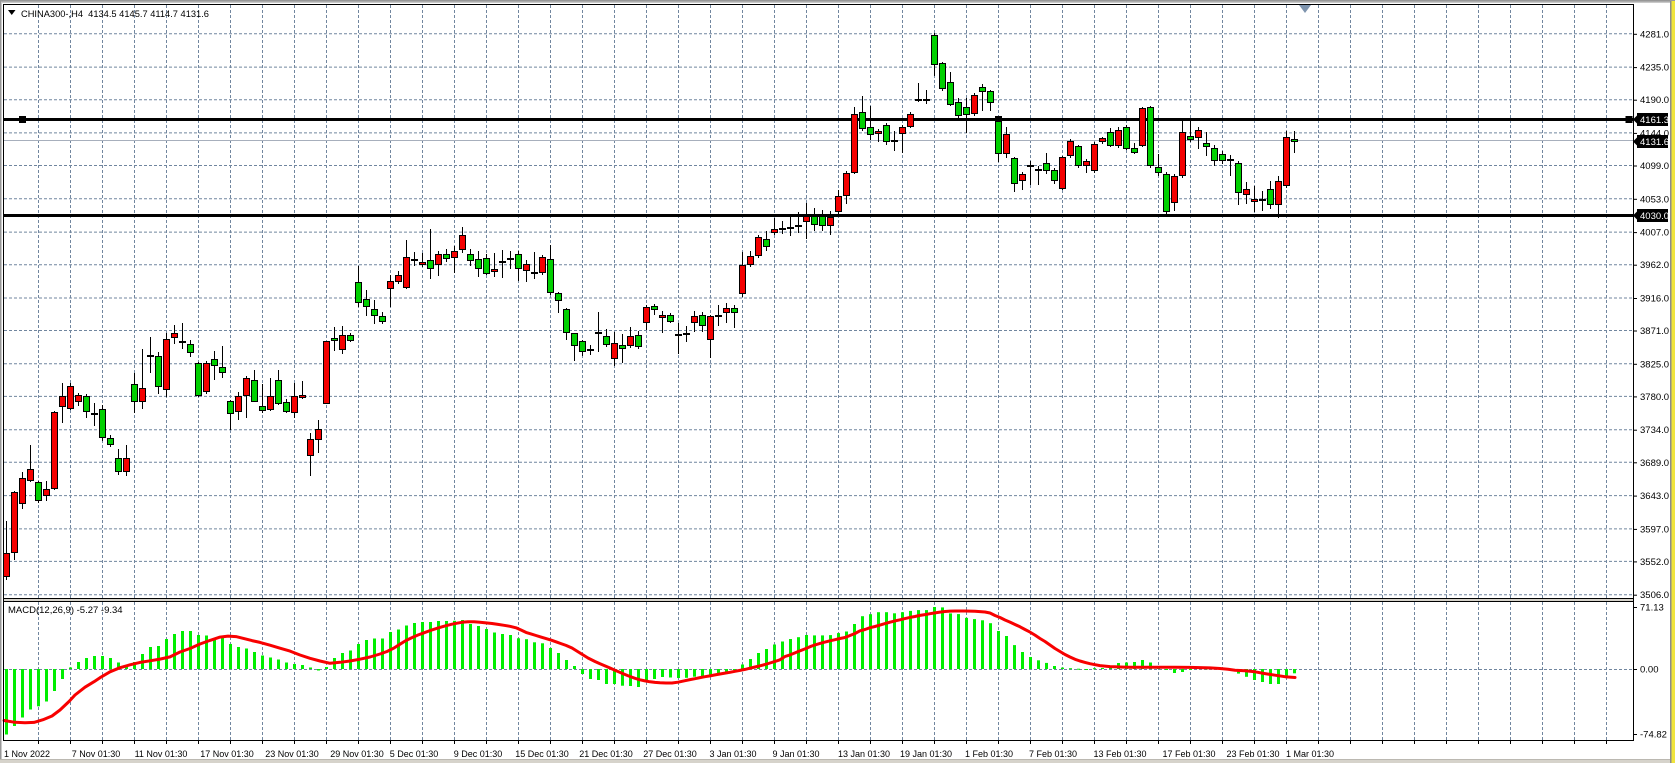 This screenshot has width=1675, height=763. I want to click on svg-text: 4007.0, so click(1654, 233).